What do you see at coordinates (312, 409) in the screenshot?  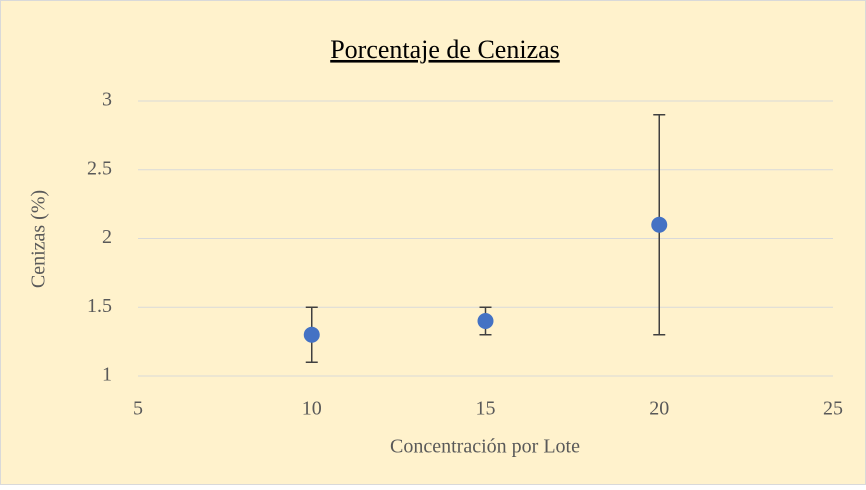 I see `x-tick-label: 10` at bounding box center [312, 409].